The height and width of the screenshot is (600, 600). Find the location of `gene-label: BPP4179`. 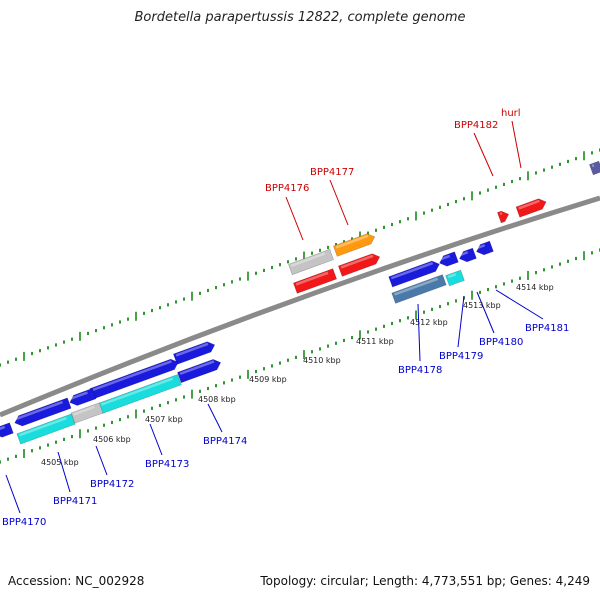

gene-label: BPP4179 is located at coordinates (461, 356).